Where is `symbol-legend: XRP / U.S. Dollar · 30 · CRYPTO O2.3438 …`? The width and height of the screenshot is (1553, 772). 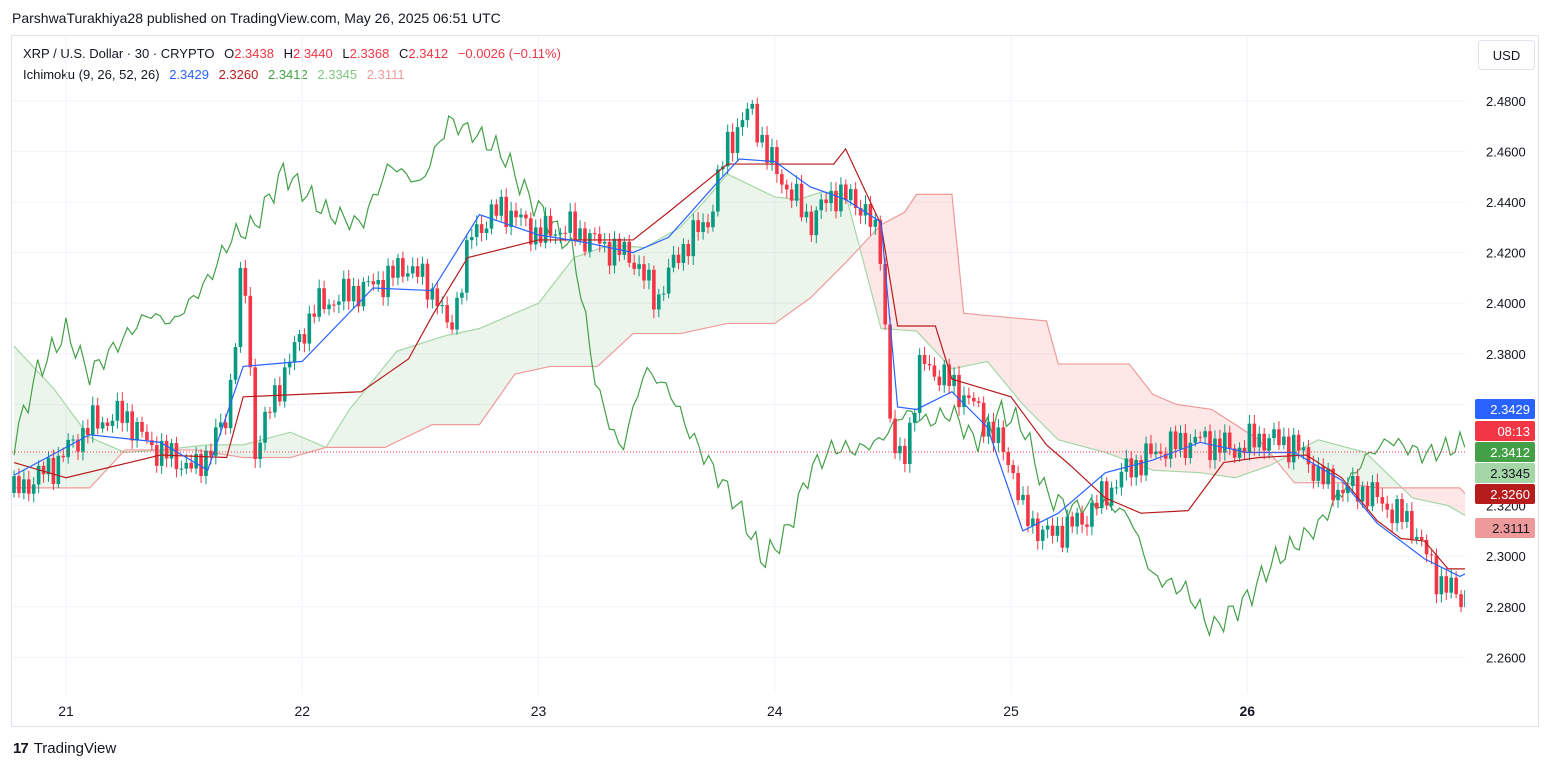
symbol-legend: XRP / U.S. Dollar · 30 · CRYPTO O2.3438 … is located at coordinates (295, 53).